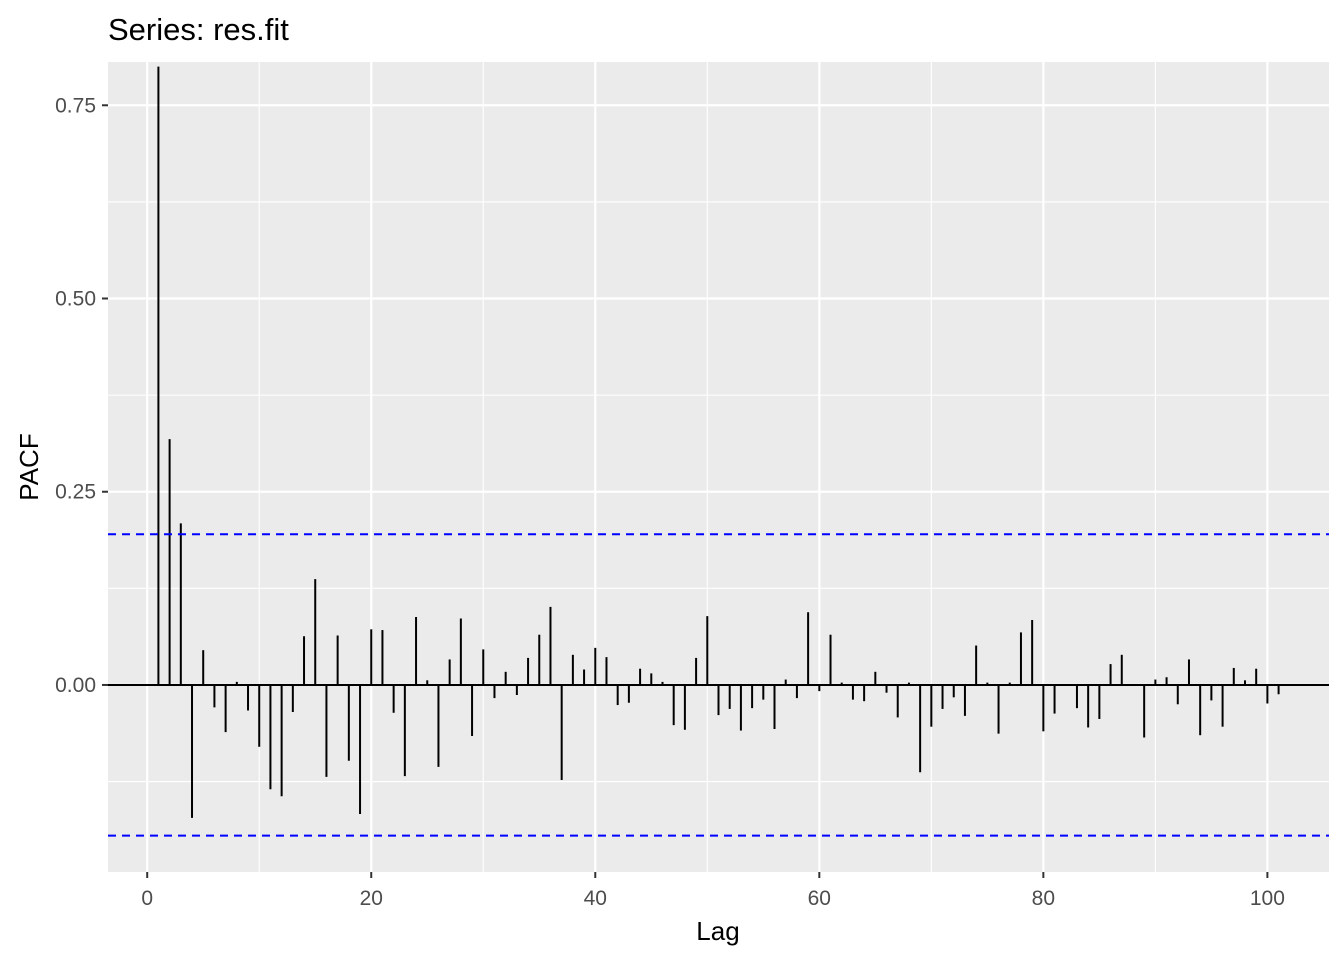 The width and height of the screenshot is (1344, 960). What do you see at coordinates (713, 891) in the screenshot?
I see `x-axis: 0 20 40 60 80 100` at bounding box center [713, 891].